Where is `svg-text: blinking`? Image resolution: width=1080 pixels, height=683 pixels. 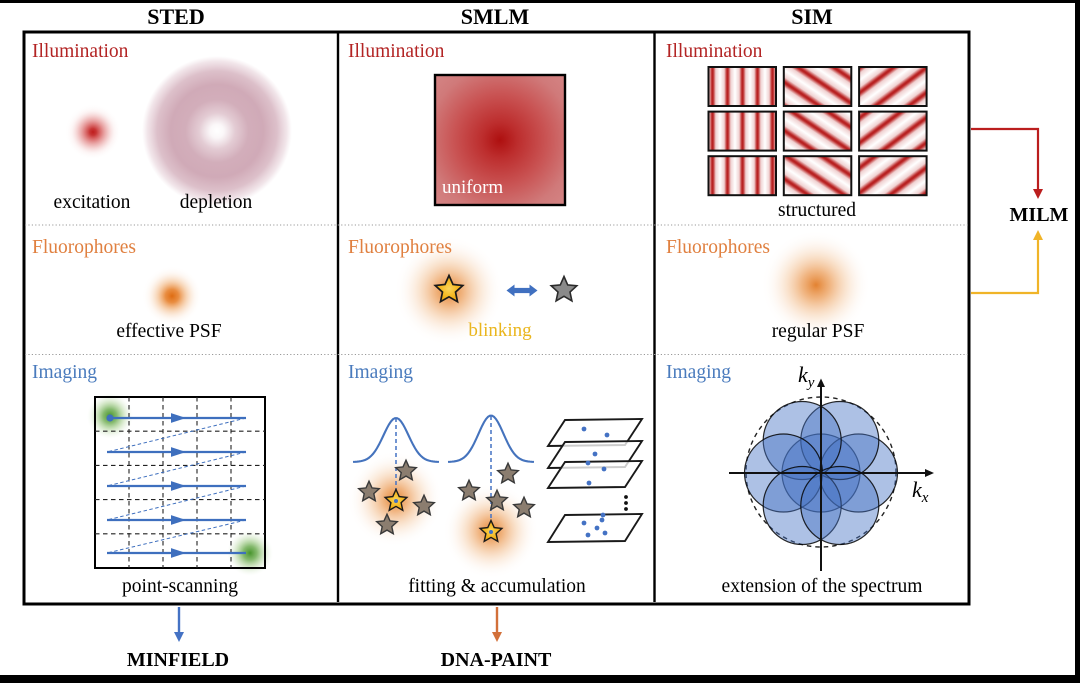
svg-text: blinking is located at coordinates (500, 330).